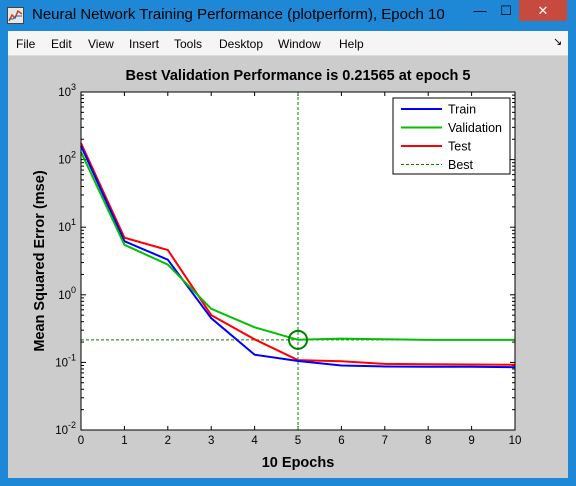 The image size is (576, 486). I want to click on y-tick-label: 10⁰, so click(67, 293).